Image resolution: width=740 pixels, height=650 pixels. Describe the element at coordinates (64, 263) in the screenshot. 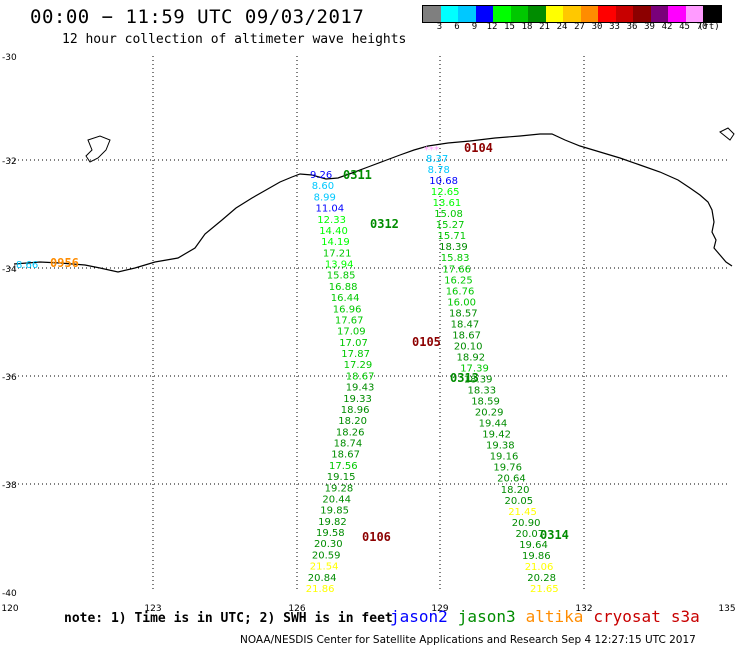

I see `pass-time-label: 0956` at that location.